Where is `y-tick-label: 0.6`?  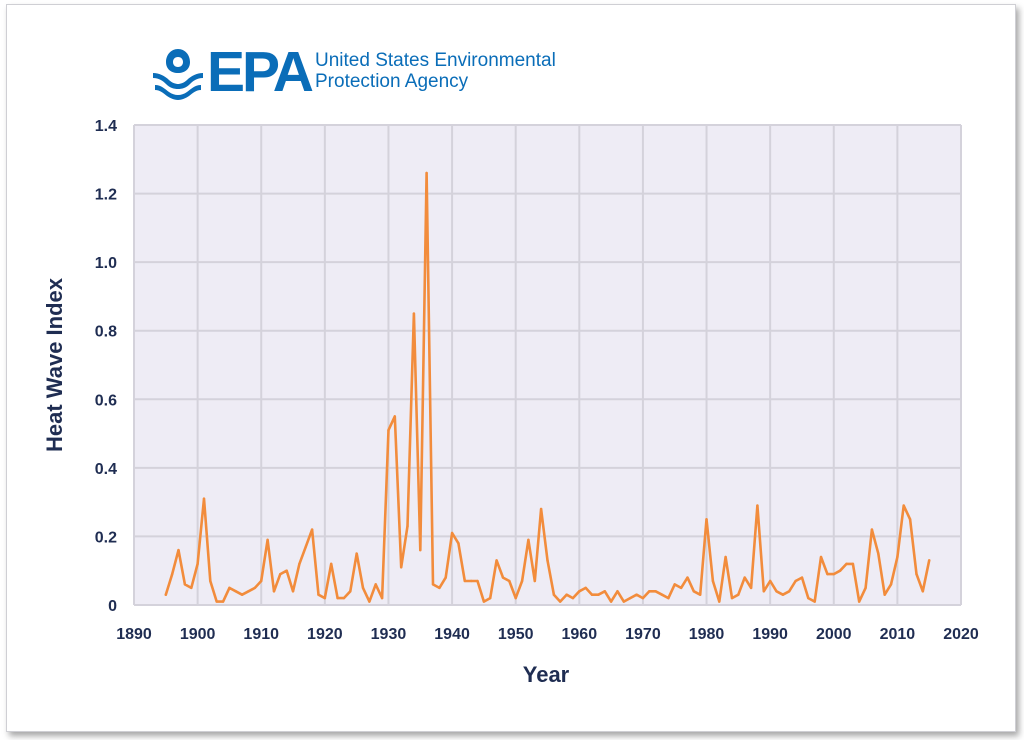
y-tick-label: 0.6 is located at coordinates (106, 400).